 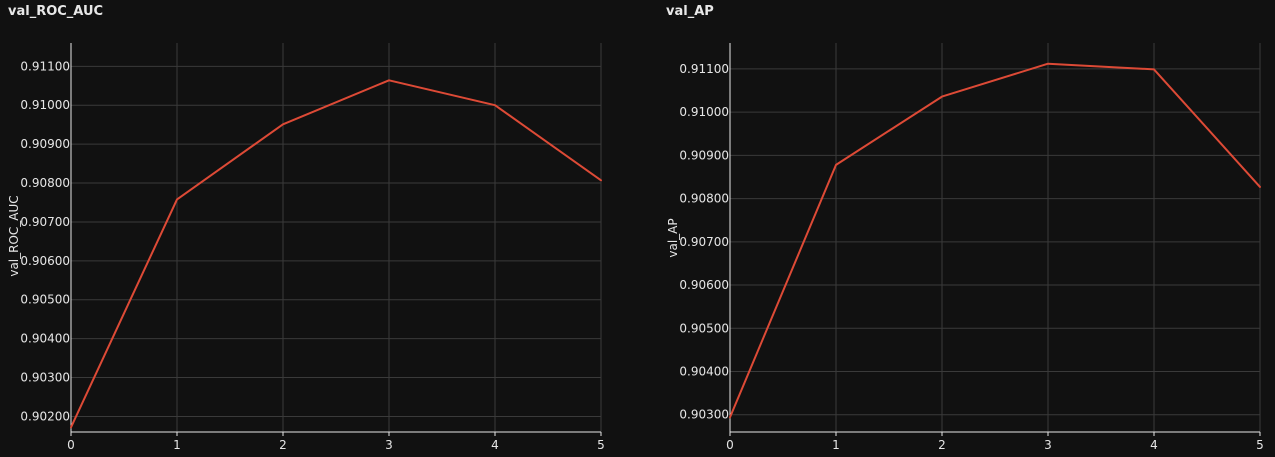 What do you see at coordinates (704, 112) in the screenshot?
I see `y-tick-label-7: 0.91000` at bounding box center [704, 112].